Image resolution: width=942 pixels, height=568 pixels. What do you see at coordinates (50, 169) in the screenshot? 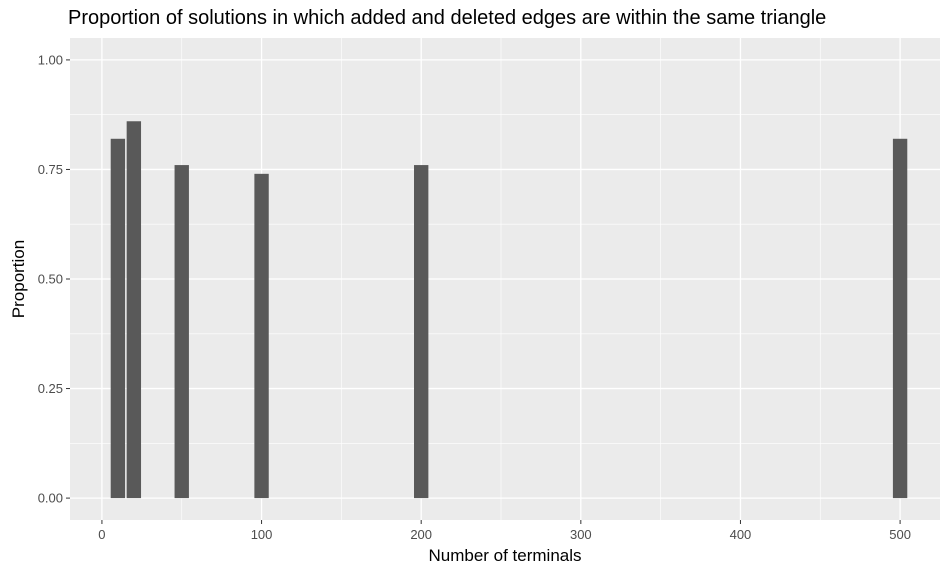
I see `y-tick-label: 0.75` at bounding box center [50, 169].